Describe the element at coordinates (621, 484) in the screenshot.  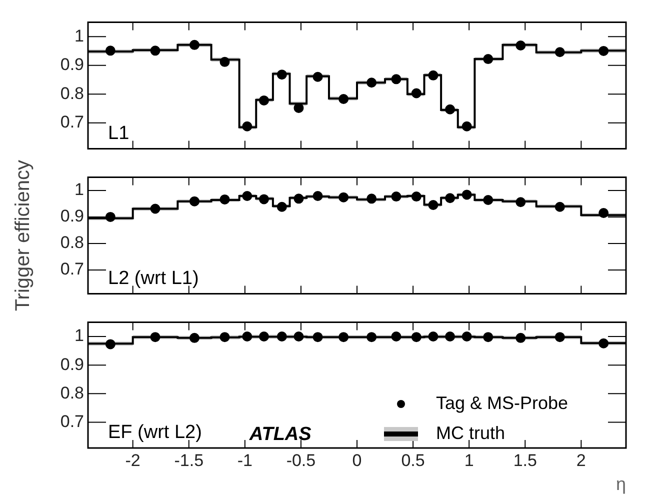
I see `x-axis-title: η` at that location.